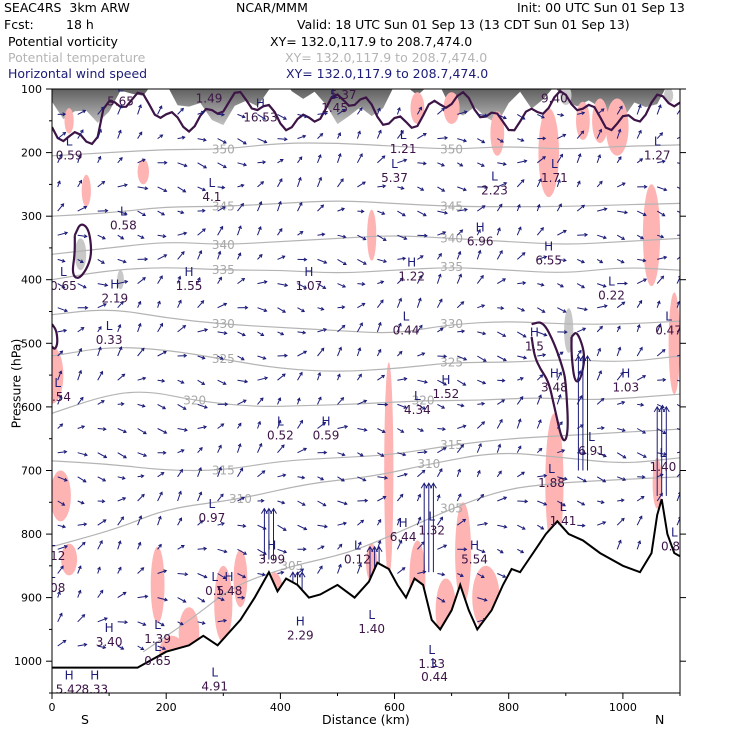  Describe the element at coordinates (325, 421) in the screenshot. I see `extremum-high-marker: H` at that location.